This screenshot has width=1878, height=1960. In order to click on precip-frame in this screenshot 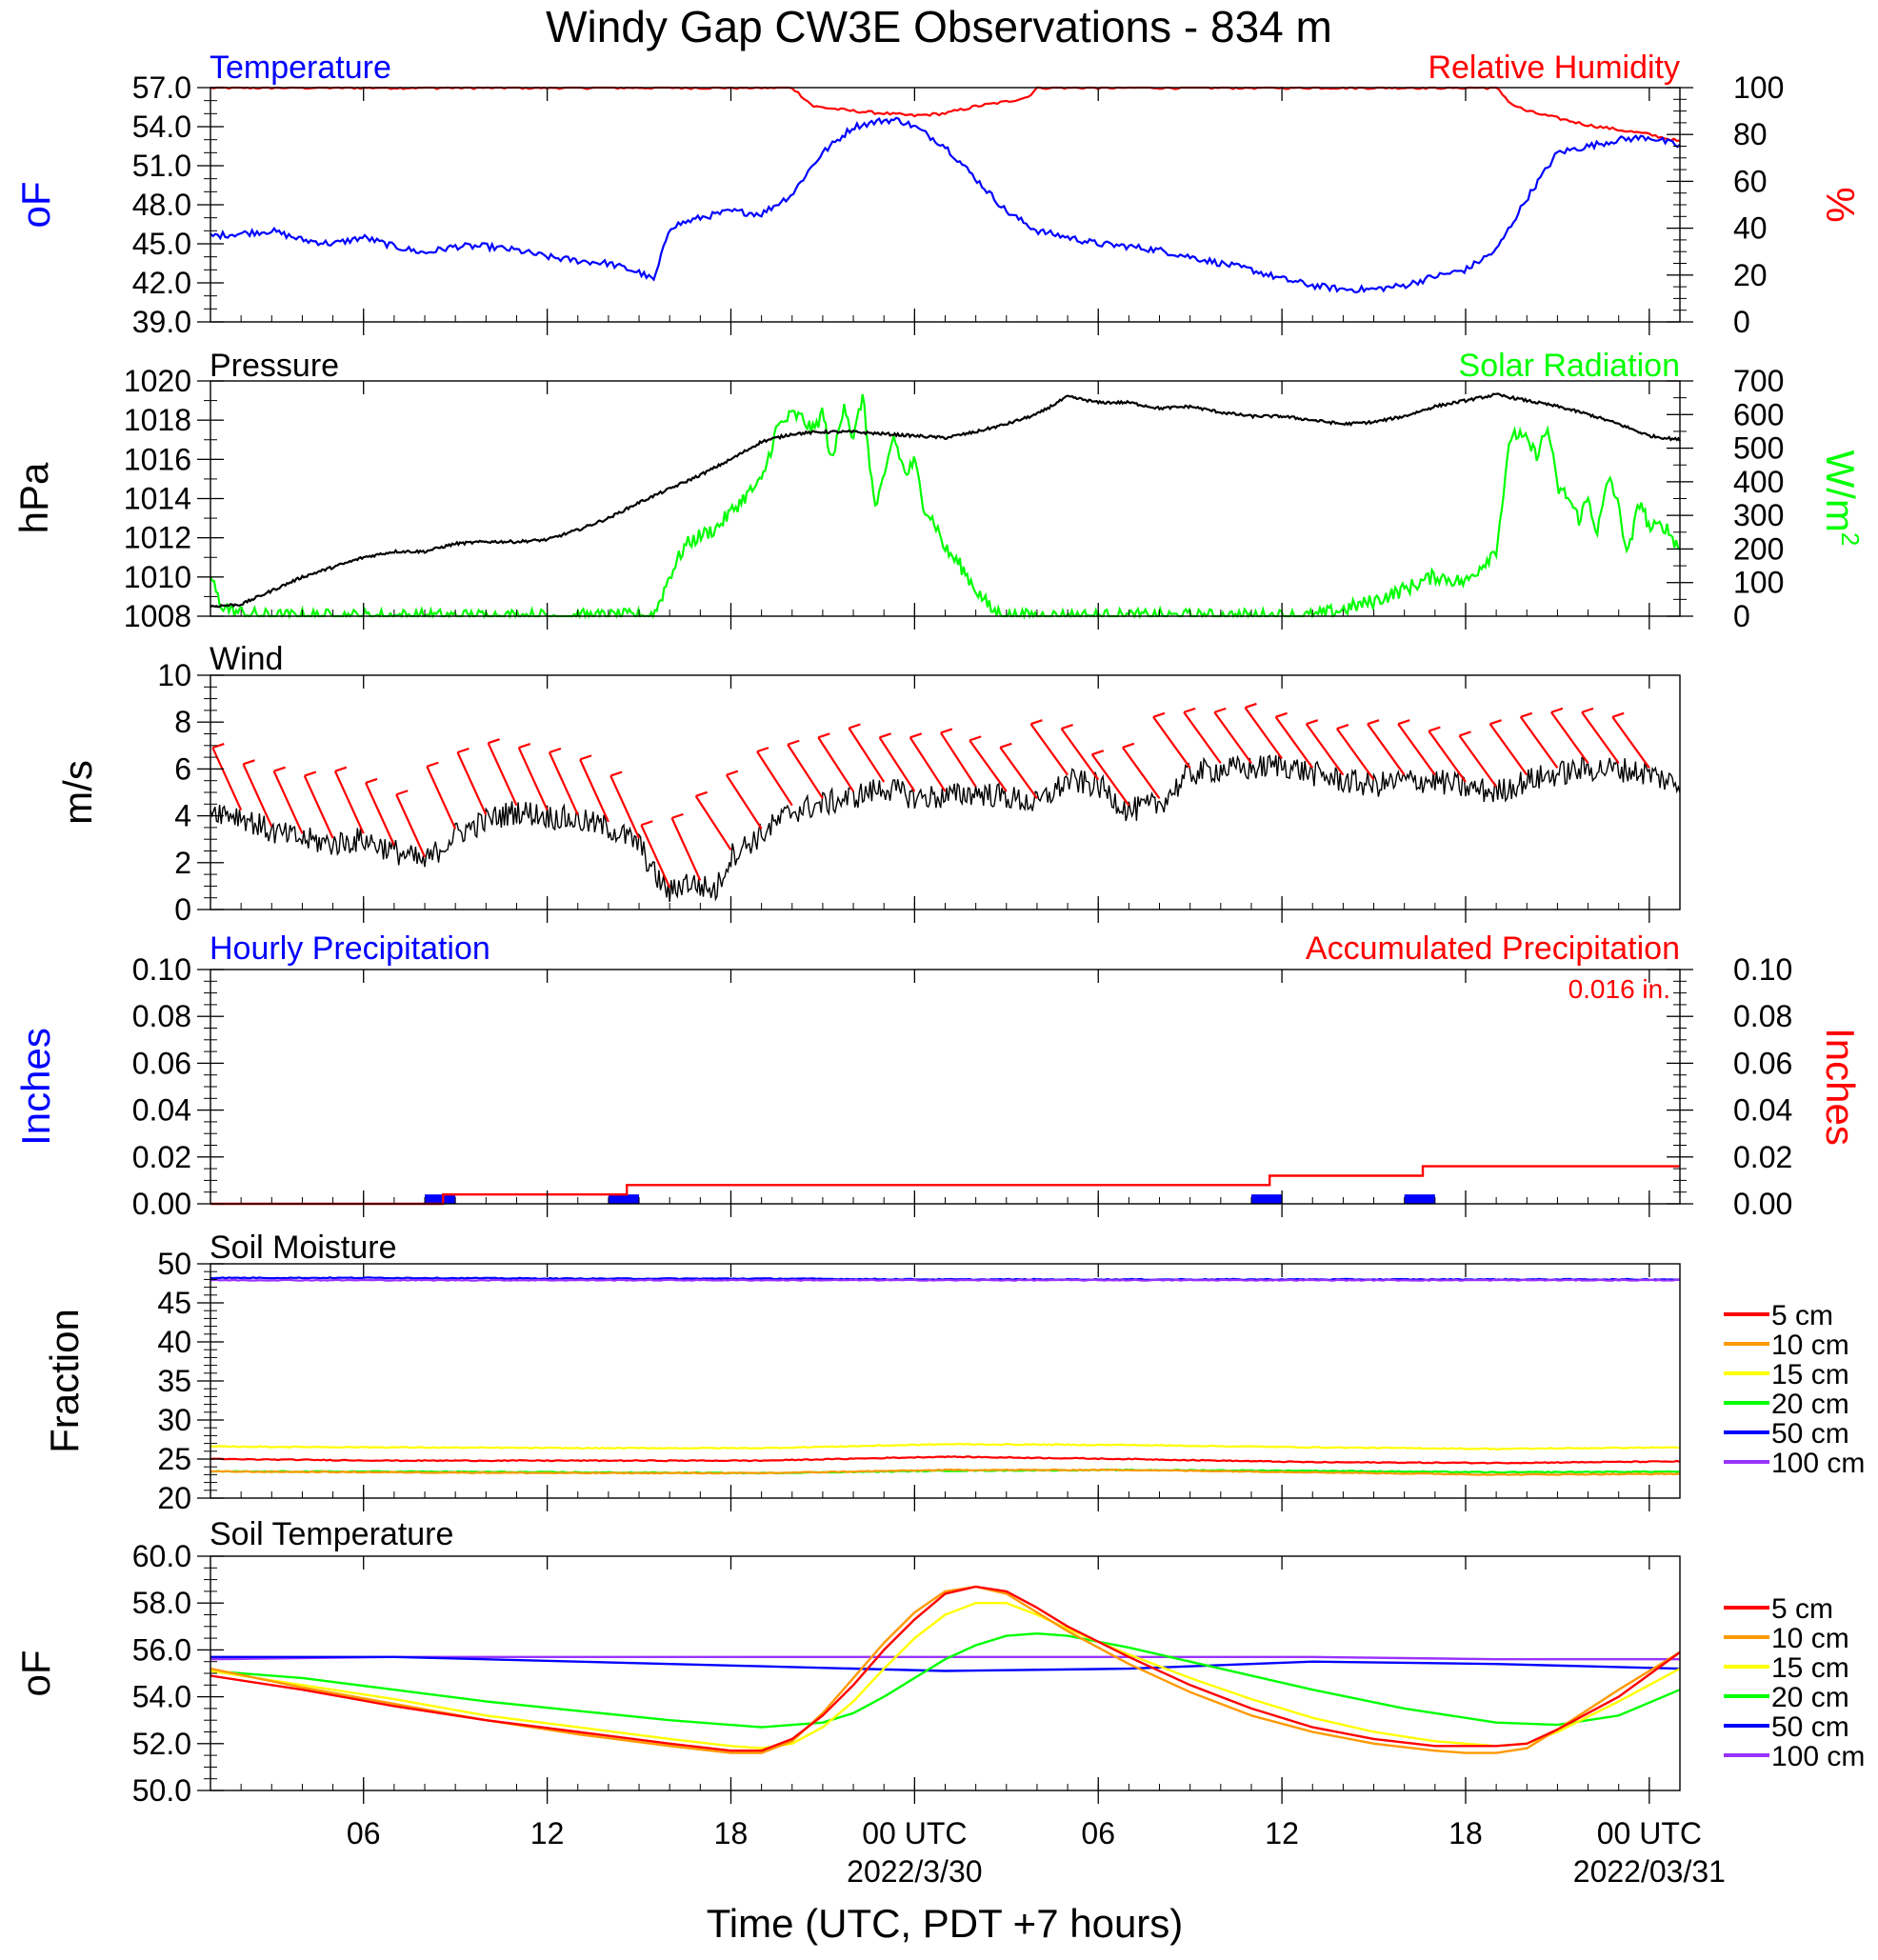, I will do `click(945, 1087)`.